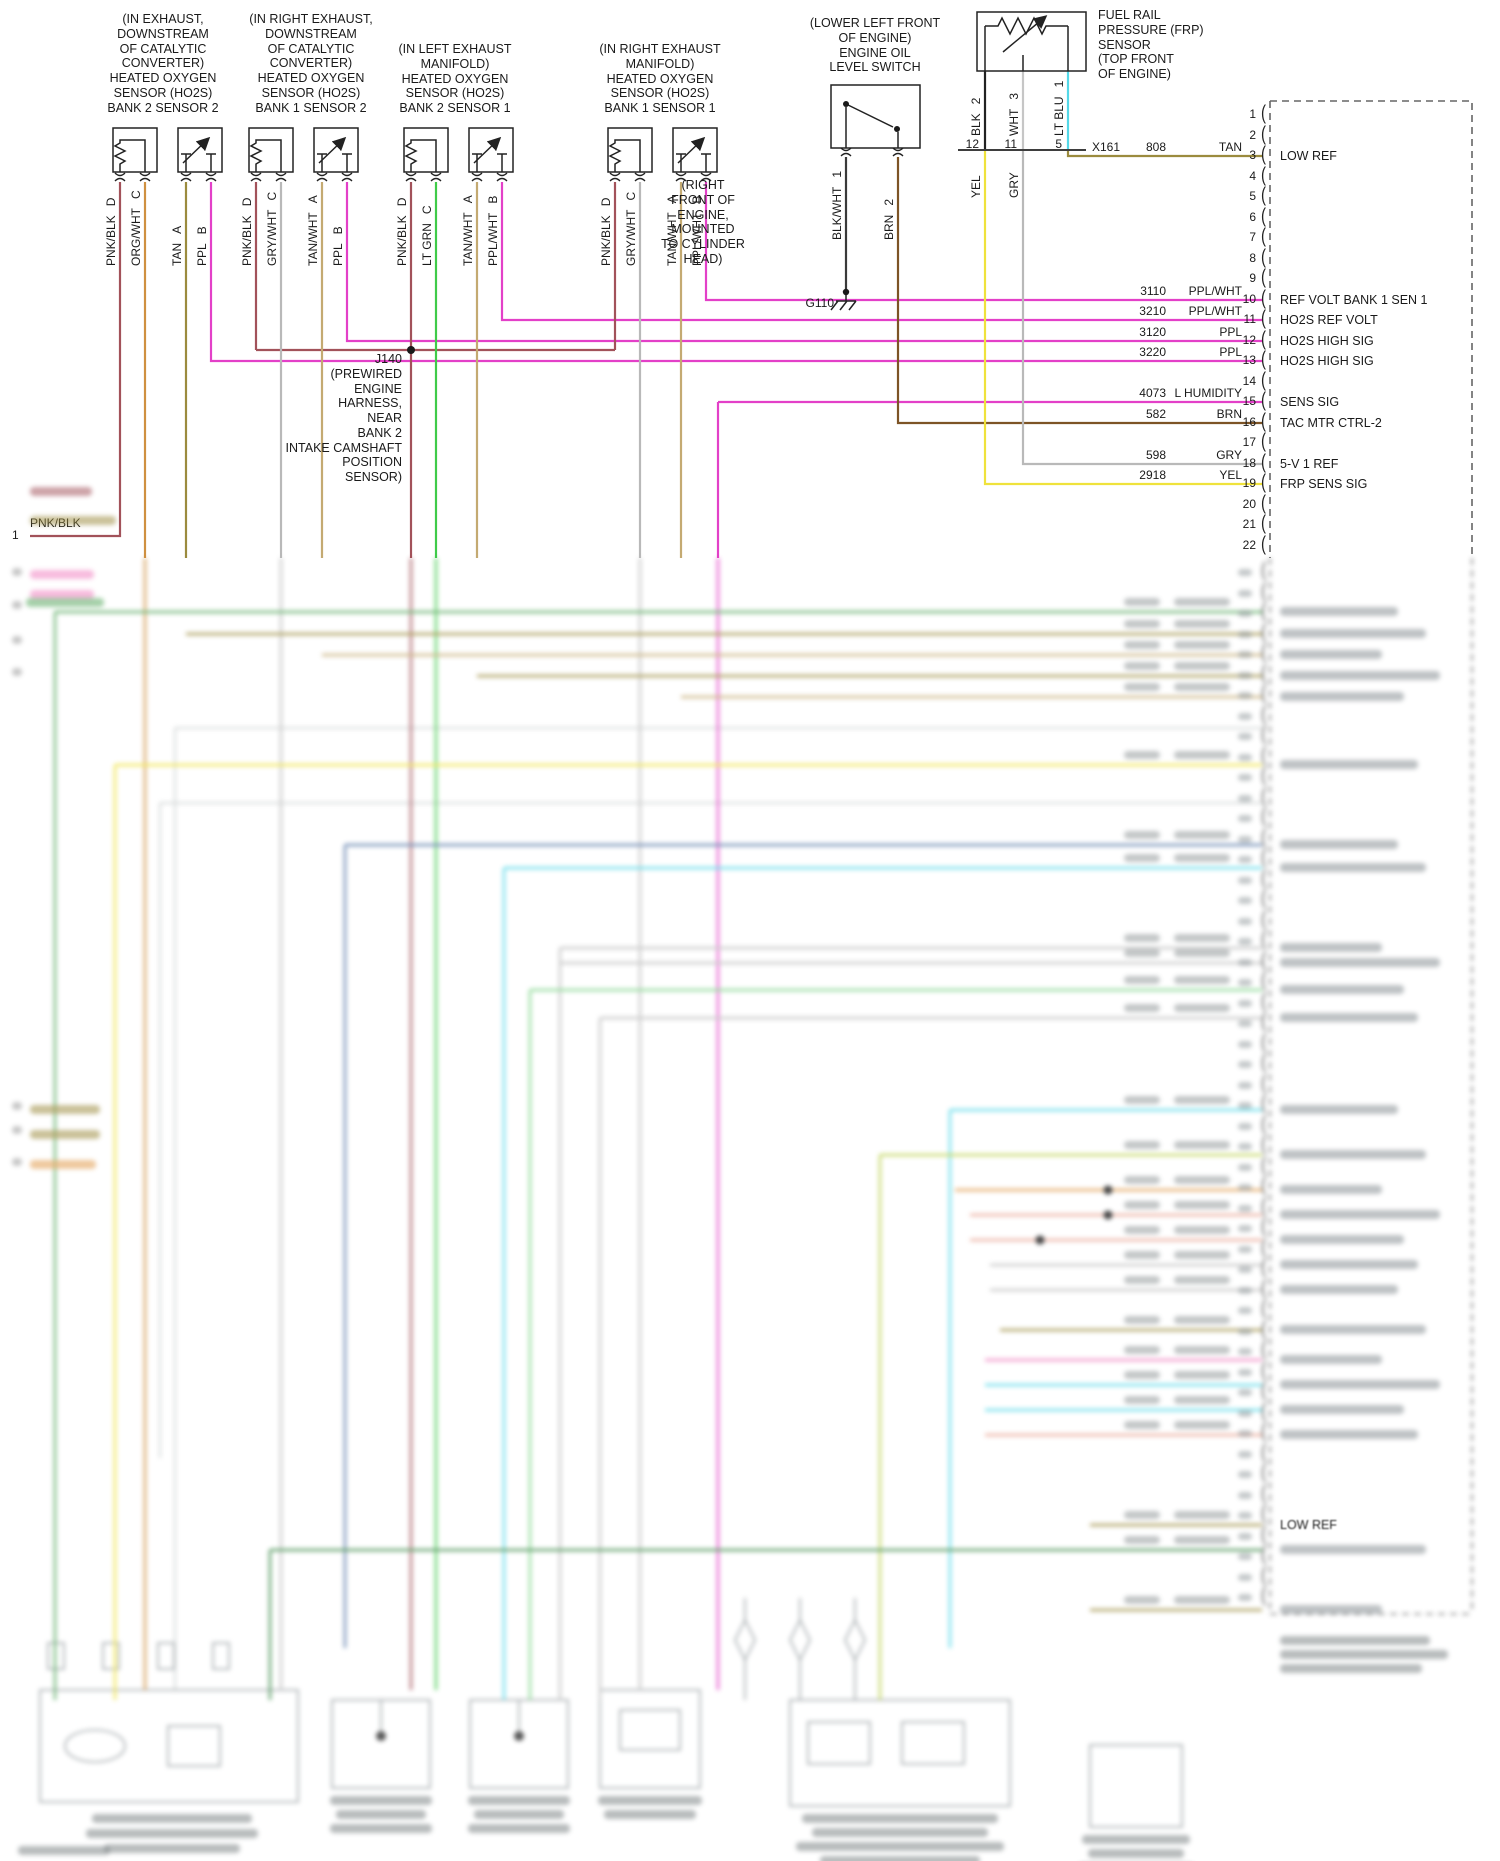 The width and height of the screenshot is (1500, 1861). I want to click on wire-ppl, so click(735, 272).